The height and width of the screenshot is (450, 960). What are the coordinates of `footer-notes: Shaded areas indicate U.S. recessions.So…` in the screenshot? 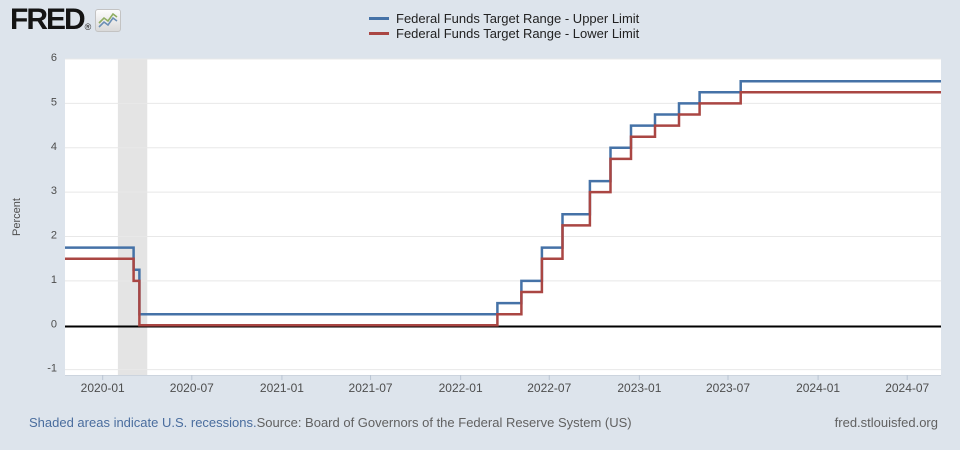 It's located at (330, 422).